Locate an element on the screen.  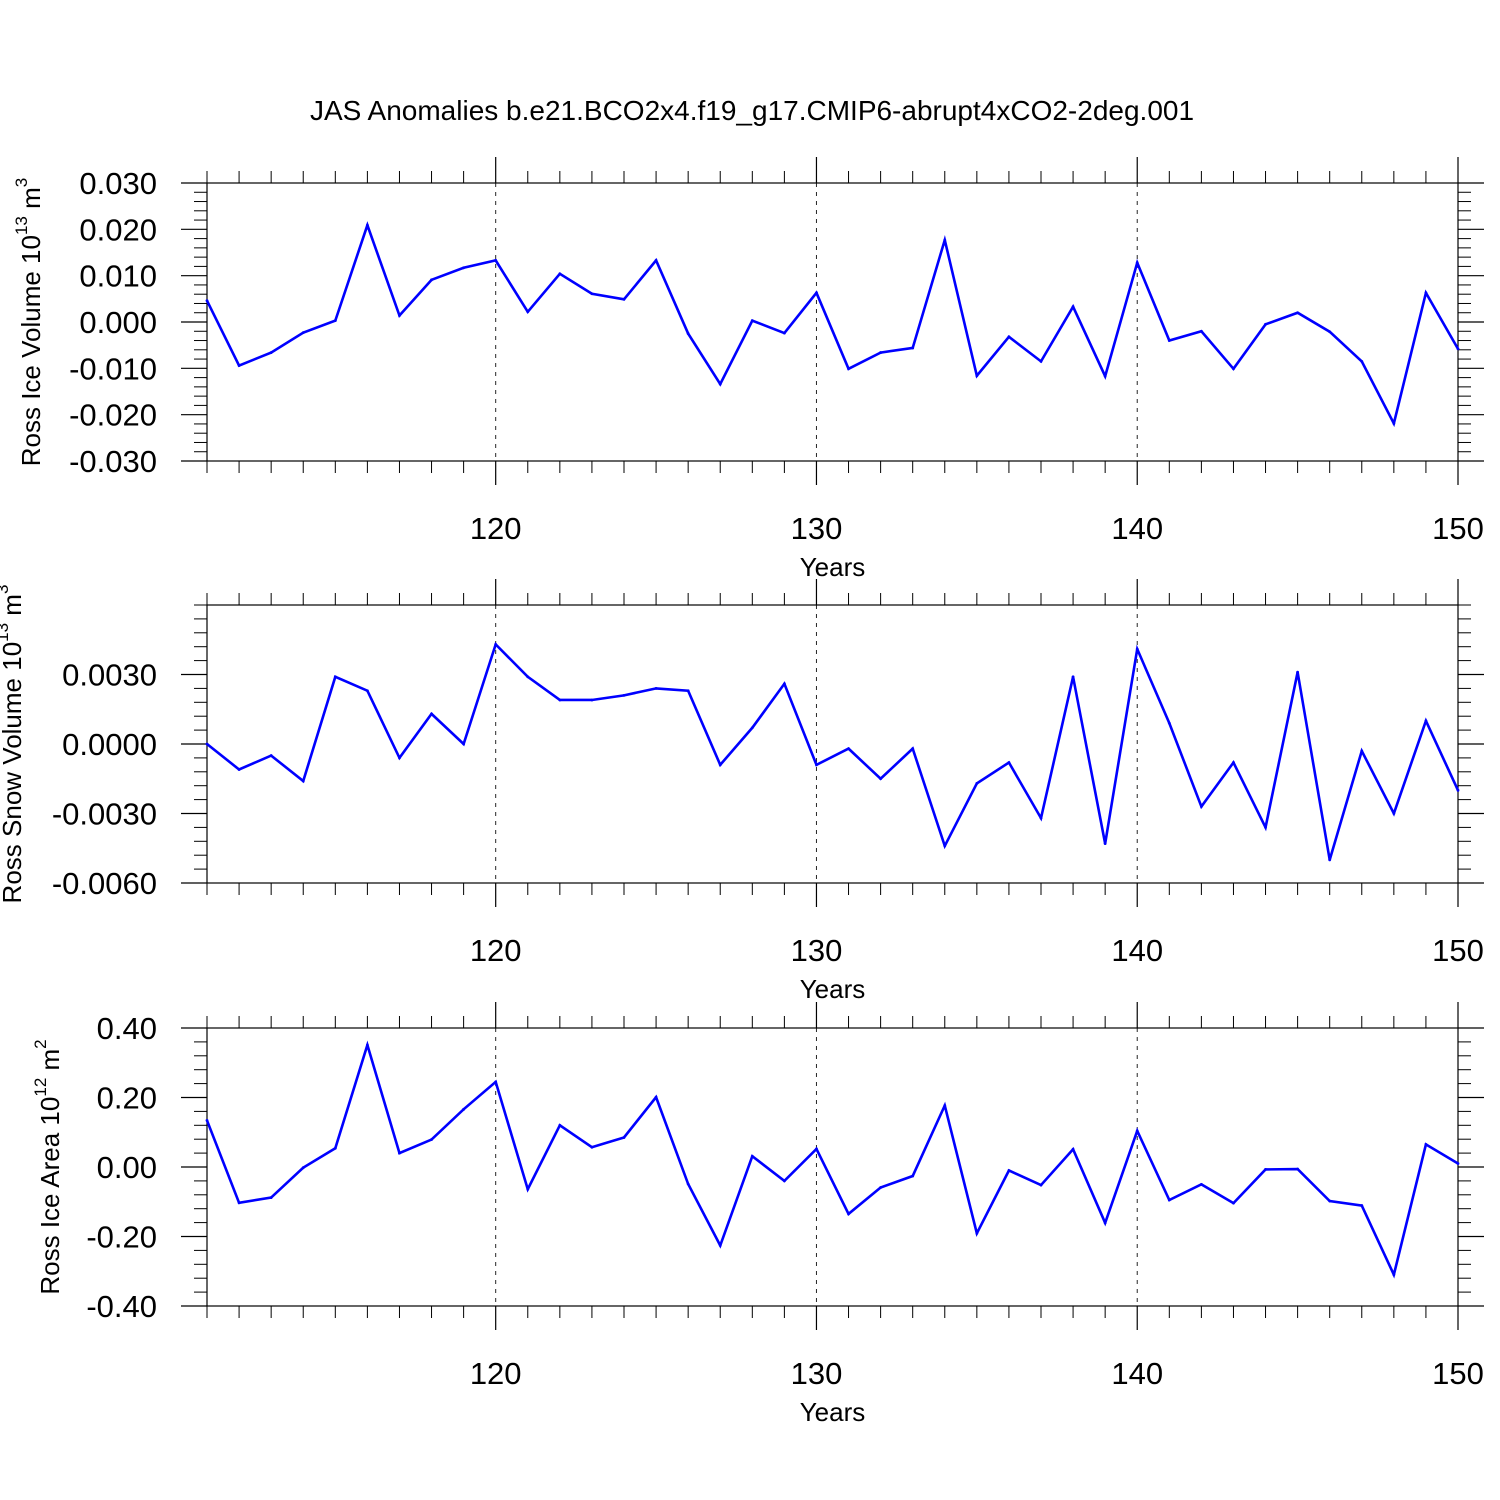
y-tick-label: 0.00 is located at coordinates (127, 1167).